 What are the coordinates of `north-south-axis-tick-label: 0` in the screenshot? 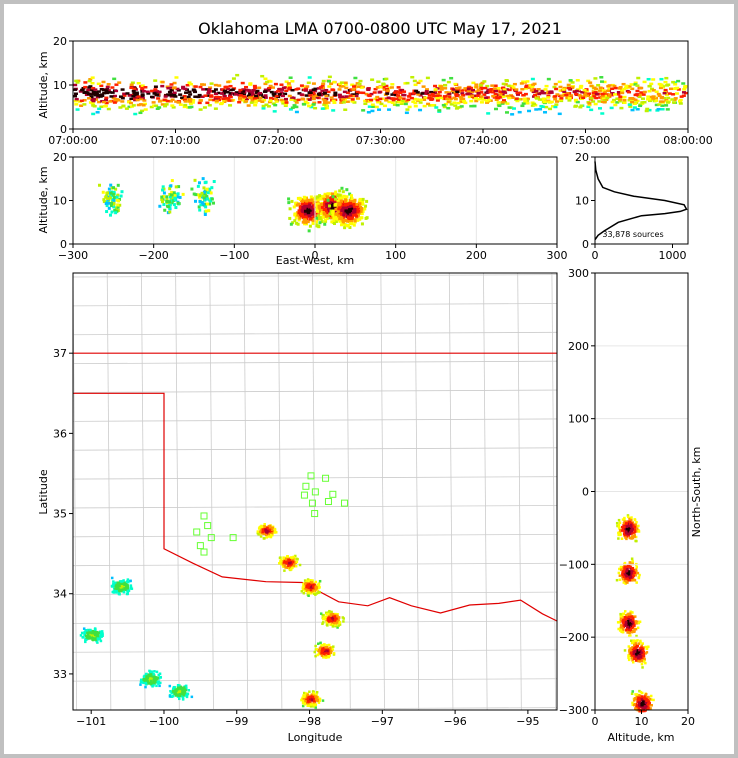 It's located at (585, 492).